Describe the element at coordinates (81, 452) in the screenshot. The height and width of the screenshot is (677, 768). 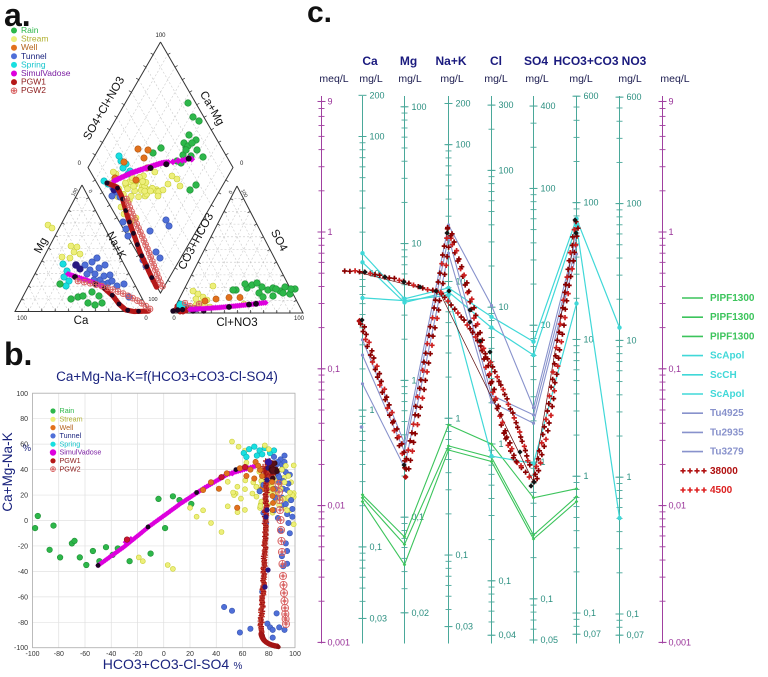
I see `svg-text: SimulVadose` at that location.